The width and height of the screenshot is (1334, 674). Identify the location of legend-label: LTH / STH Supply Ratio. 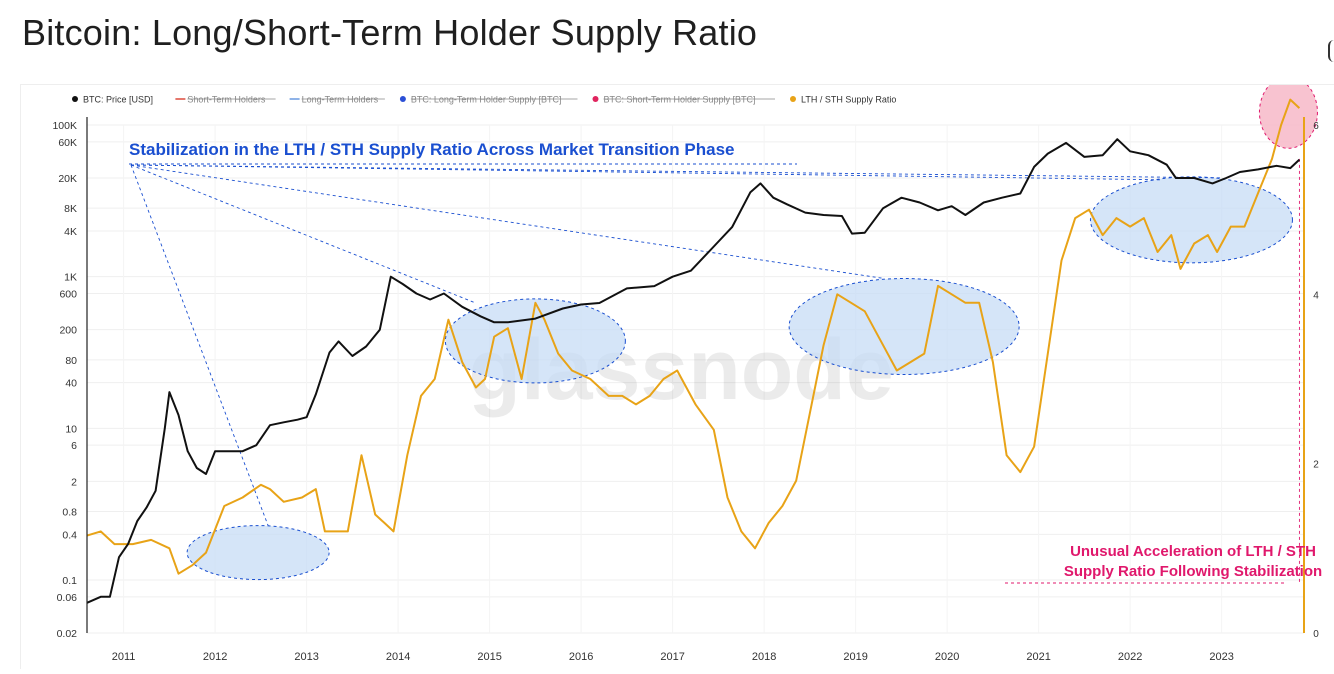
(848, 100).